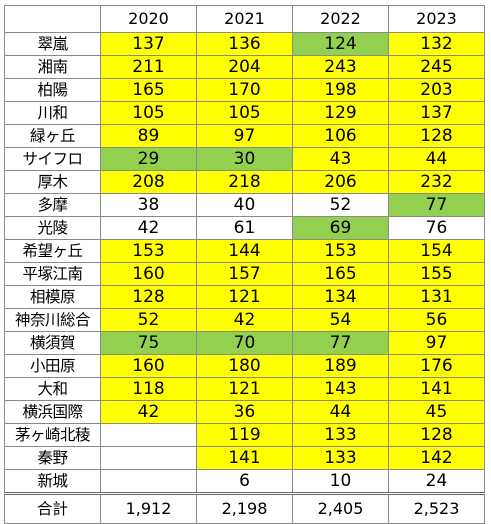  I want to click on table-row: 多摩 38 40 52 77, so click(244, 205).